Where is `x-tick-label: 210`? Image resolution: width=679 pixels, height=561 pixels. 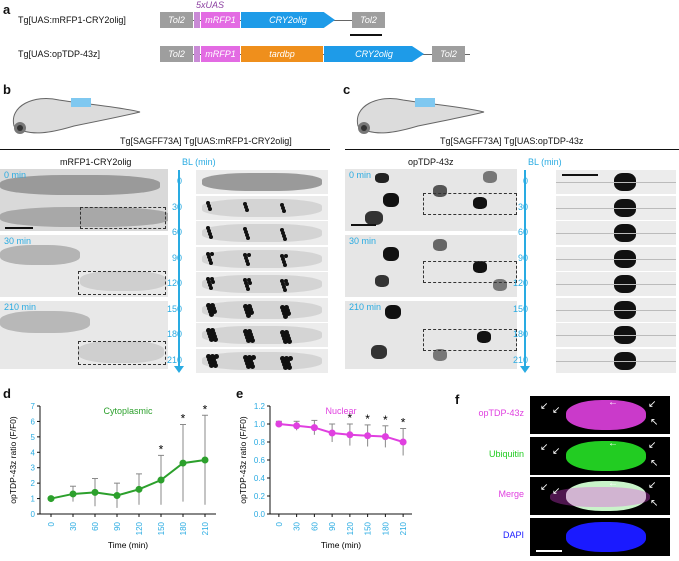 x-tick-label: 210 is located at coordinates (403, 528).